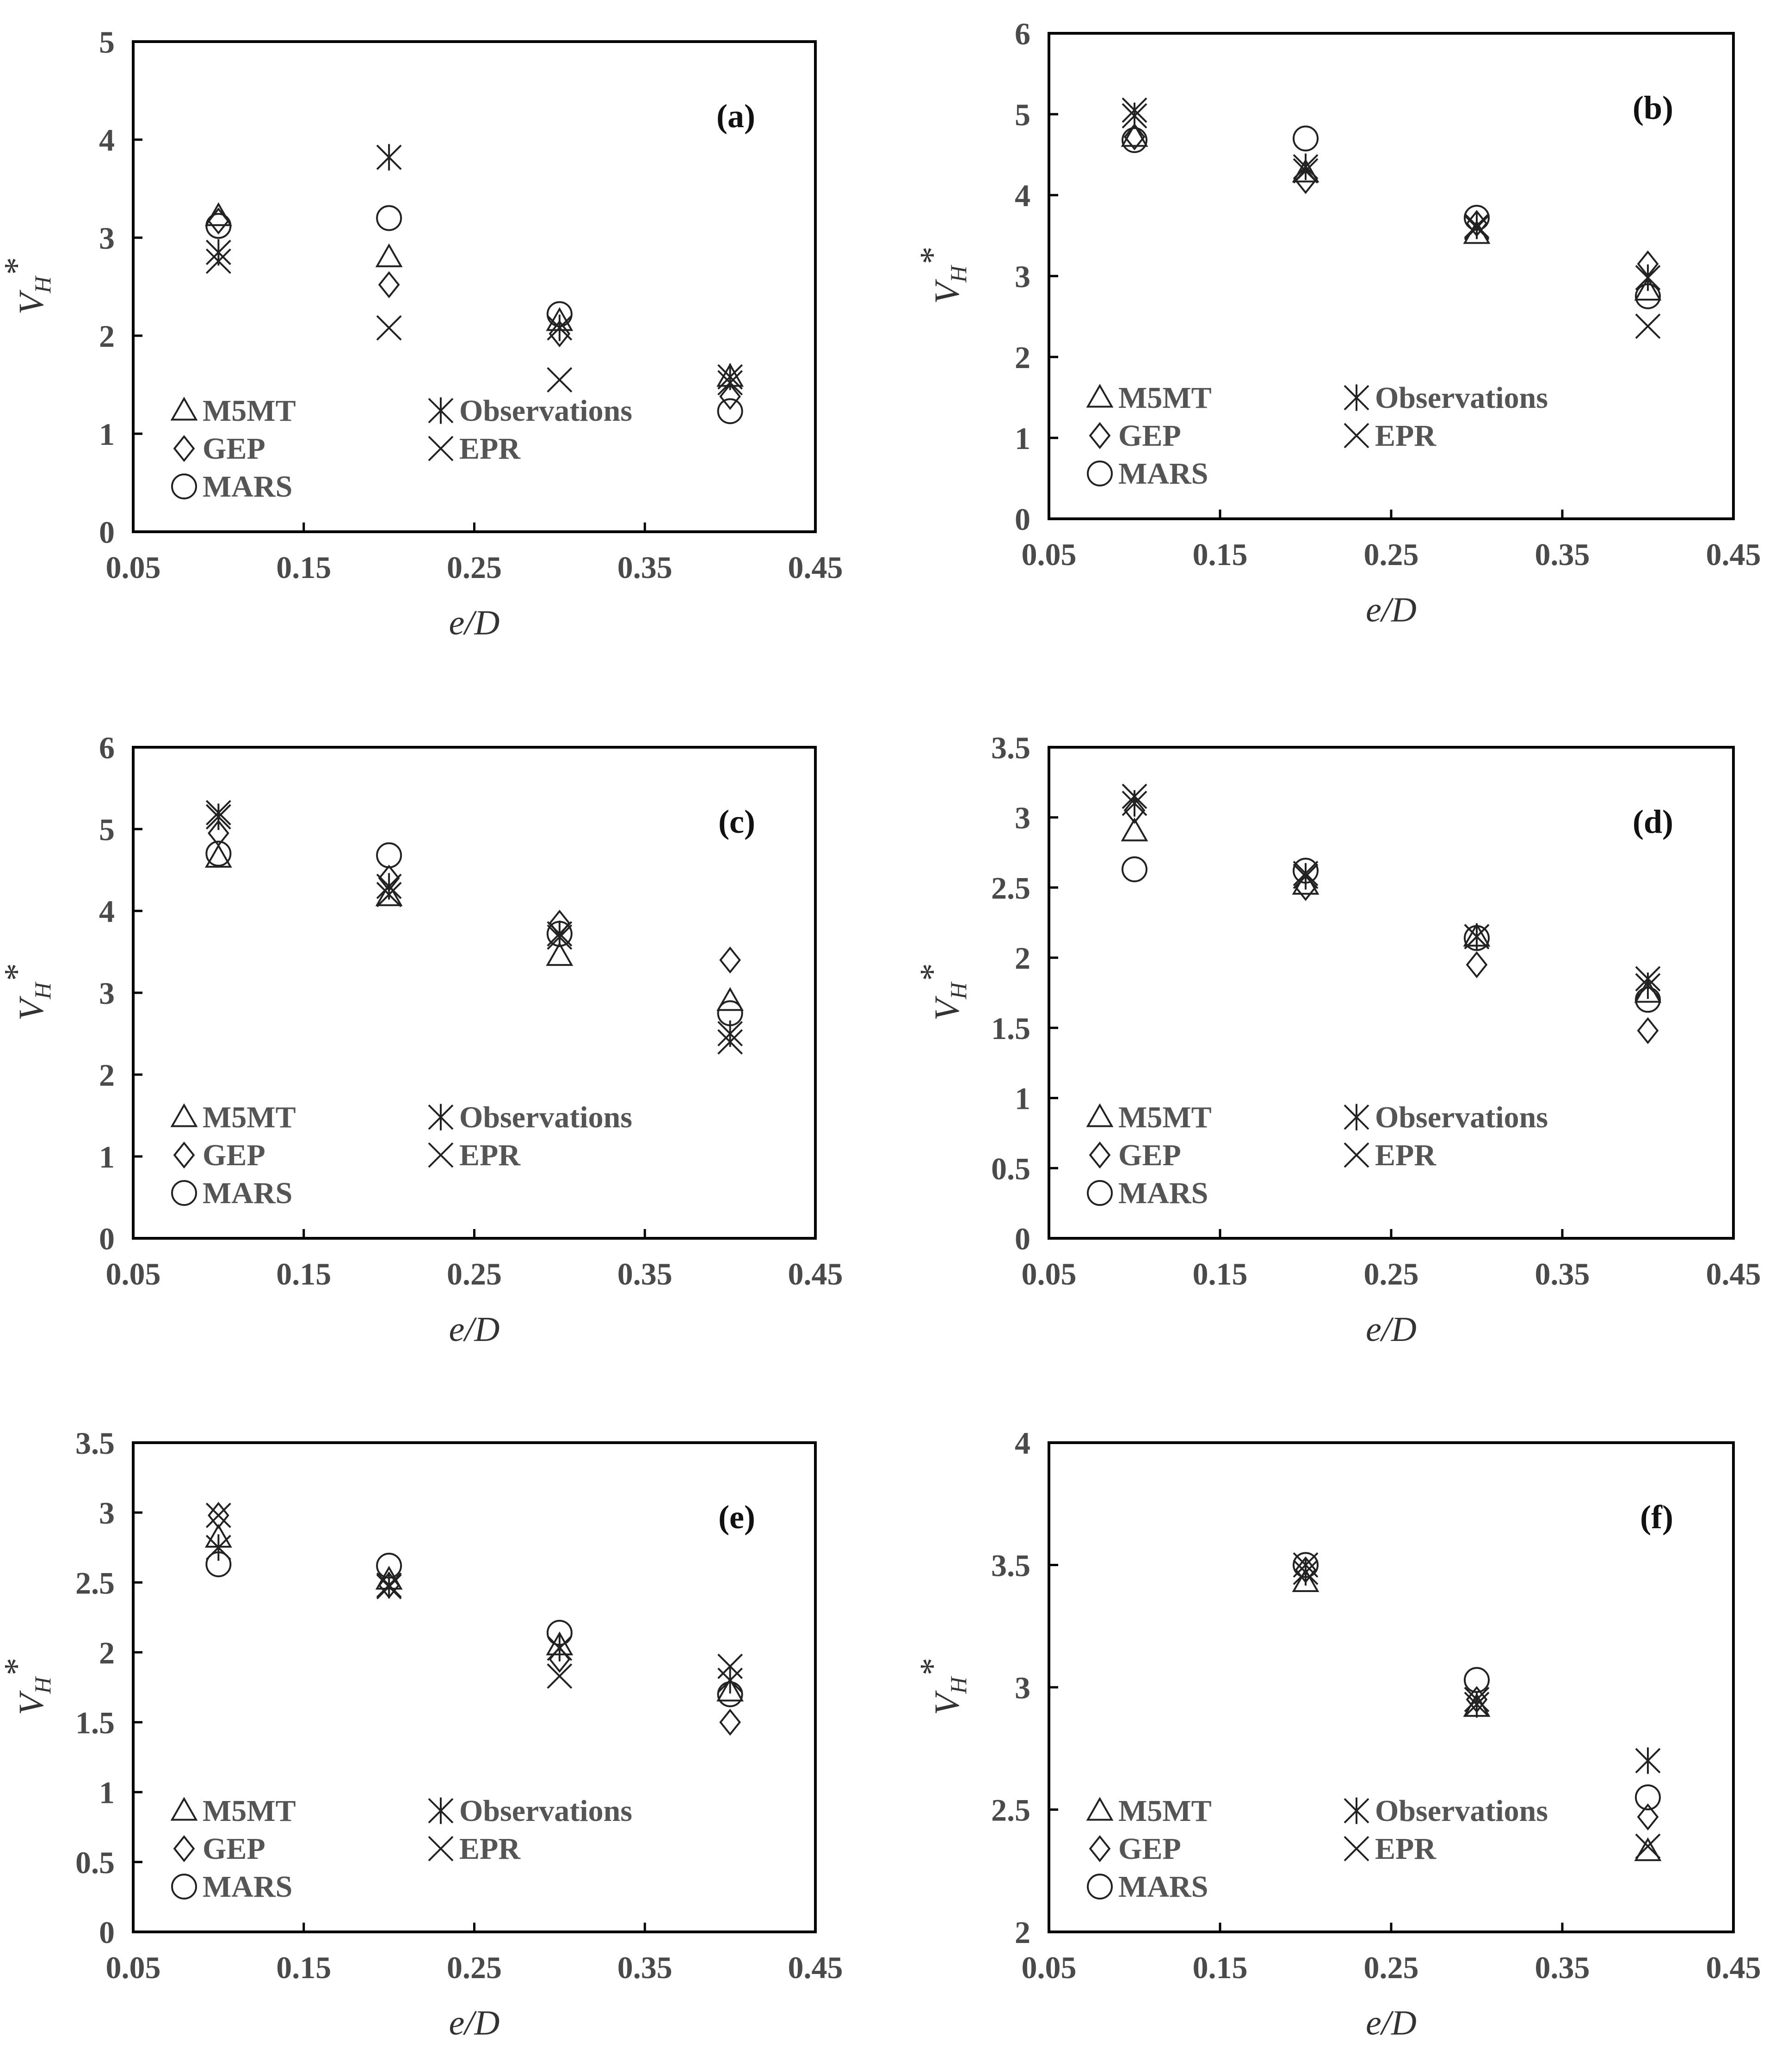 Image resolution: width=1788 pixels, height=2072 pixels. Describe the element at coordinates (1656, 1518) in the screenshot. I see `panel-label: (f)` at that location.